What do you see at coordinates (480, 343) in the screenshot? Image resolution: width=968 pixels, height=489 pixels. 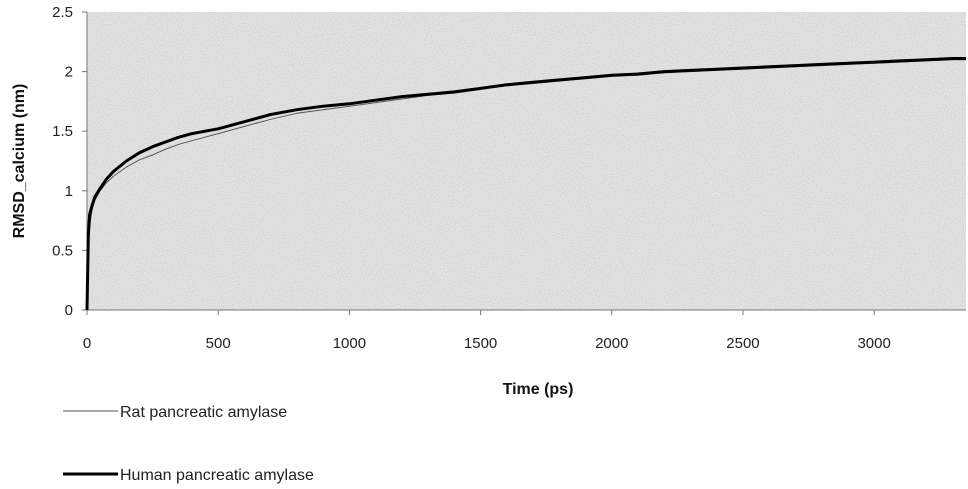 I see `x-tick-label: 1500` at bounding box center [480, 343].